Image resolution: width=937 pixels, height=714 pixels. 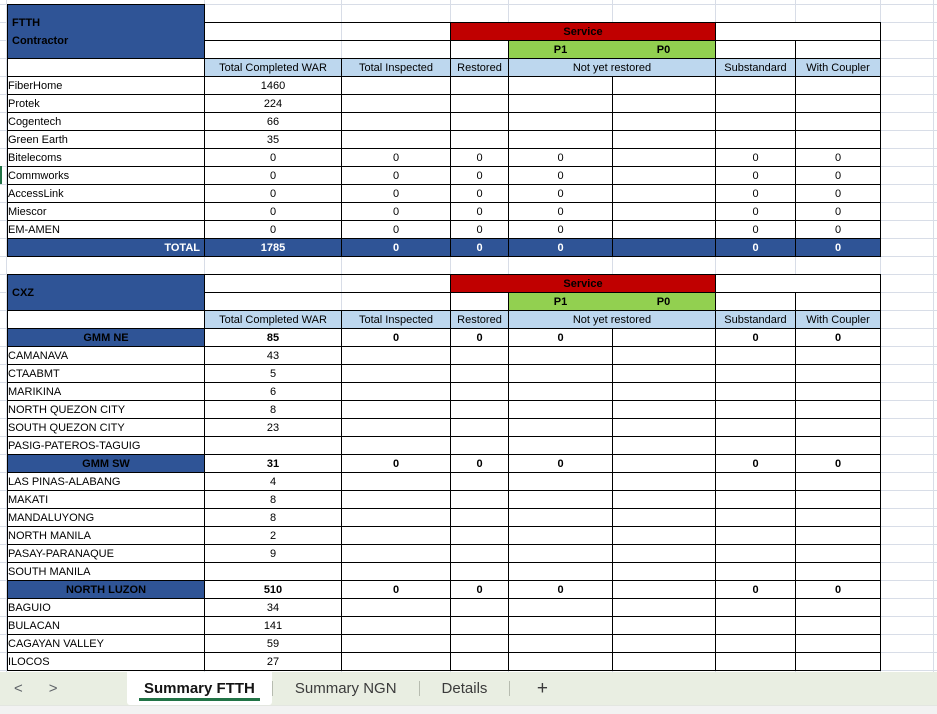 I want to click on column-header-inspected: Total Inspected, so click(x=396, y=67).